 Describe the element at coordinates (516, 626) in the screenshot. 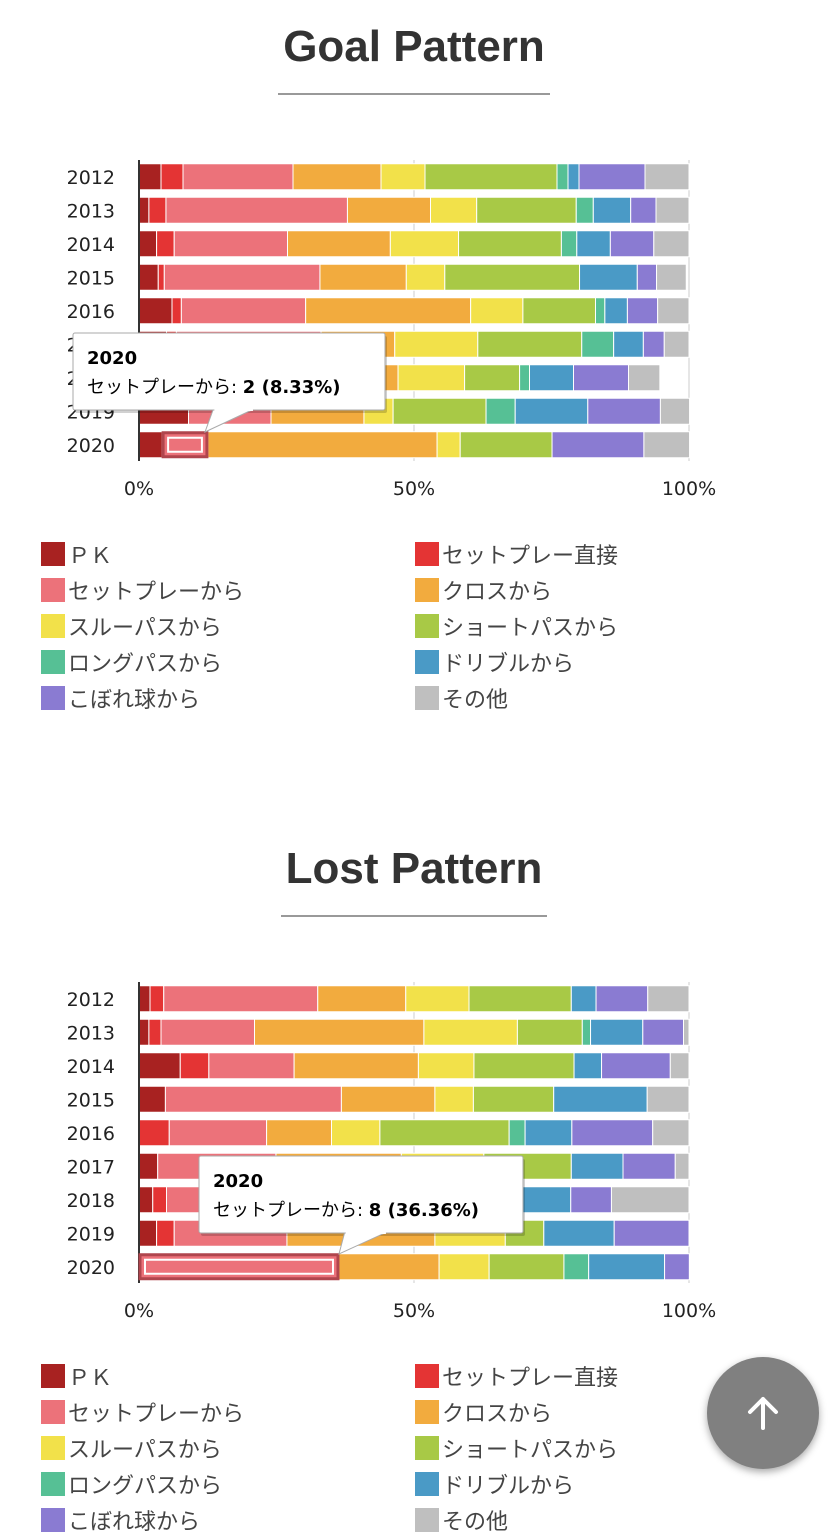

I see `legend-item: ショートパスから` at that location.